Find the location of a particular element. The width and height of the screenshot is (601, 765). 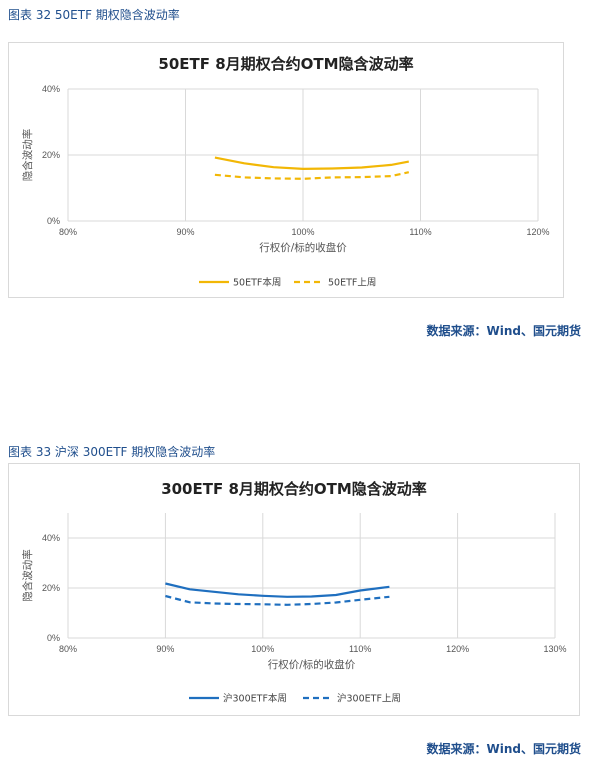

legend-label: 50ETF本周 is located at coordinates (257, 283).